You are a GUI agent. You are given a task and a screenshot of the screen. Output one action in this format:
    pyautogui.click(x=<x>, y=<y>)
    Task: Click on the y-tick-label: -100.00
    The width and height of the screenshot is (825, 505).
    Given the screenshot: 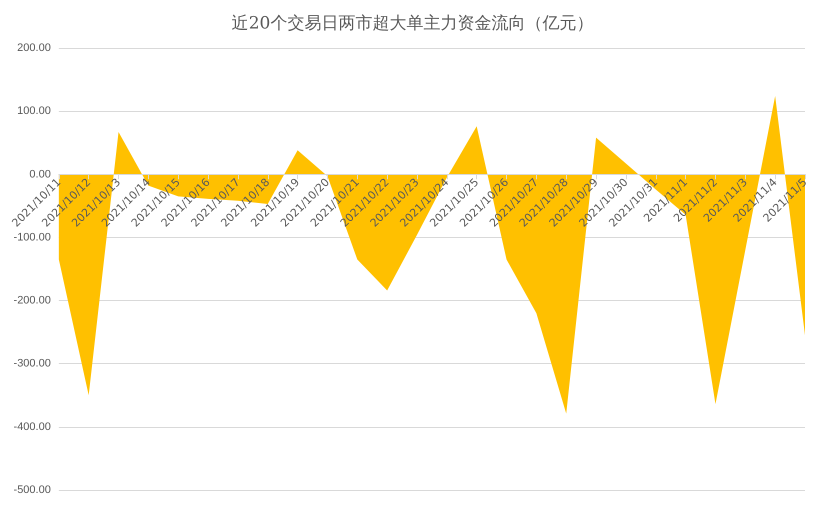 What is the action you would take?
    pyautogui.click(x=32, y=237)
    